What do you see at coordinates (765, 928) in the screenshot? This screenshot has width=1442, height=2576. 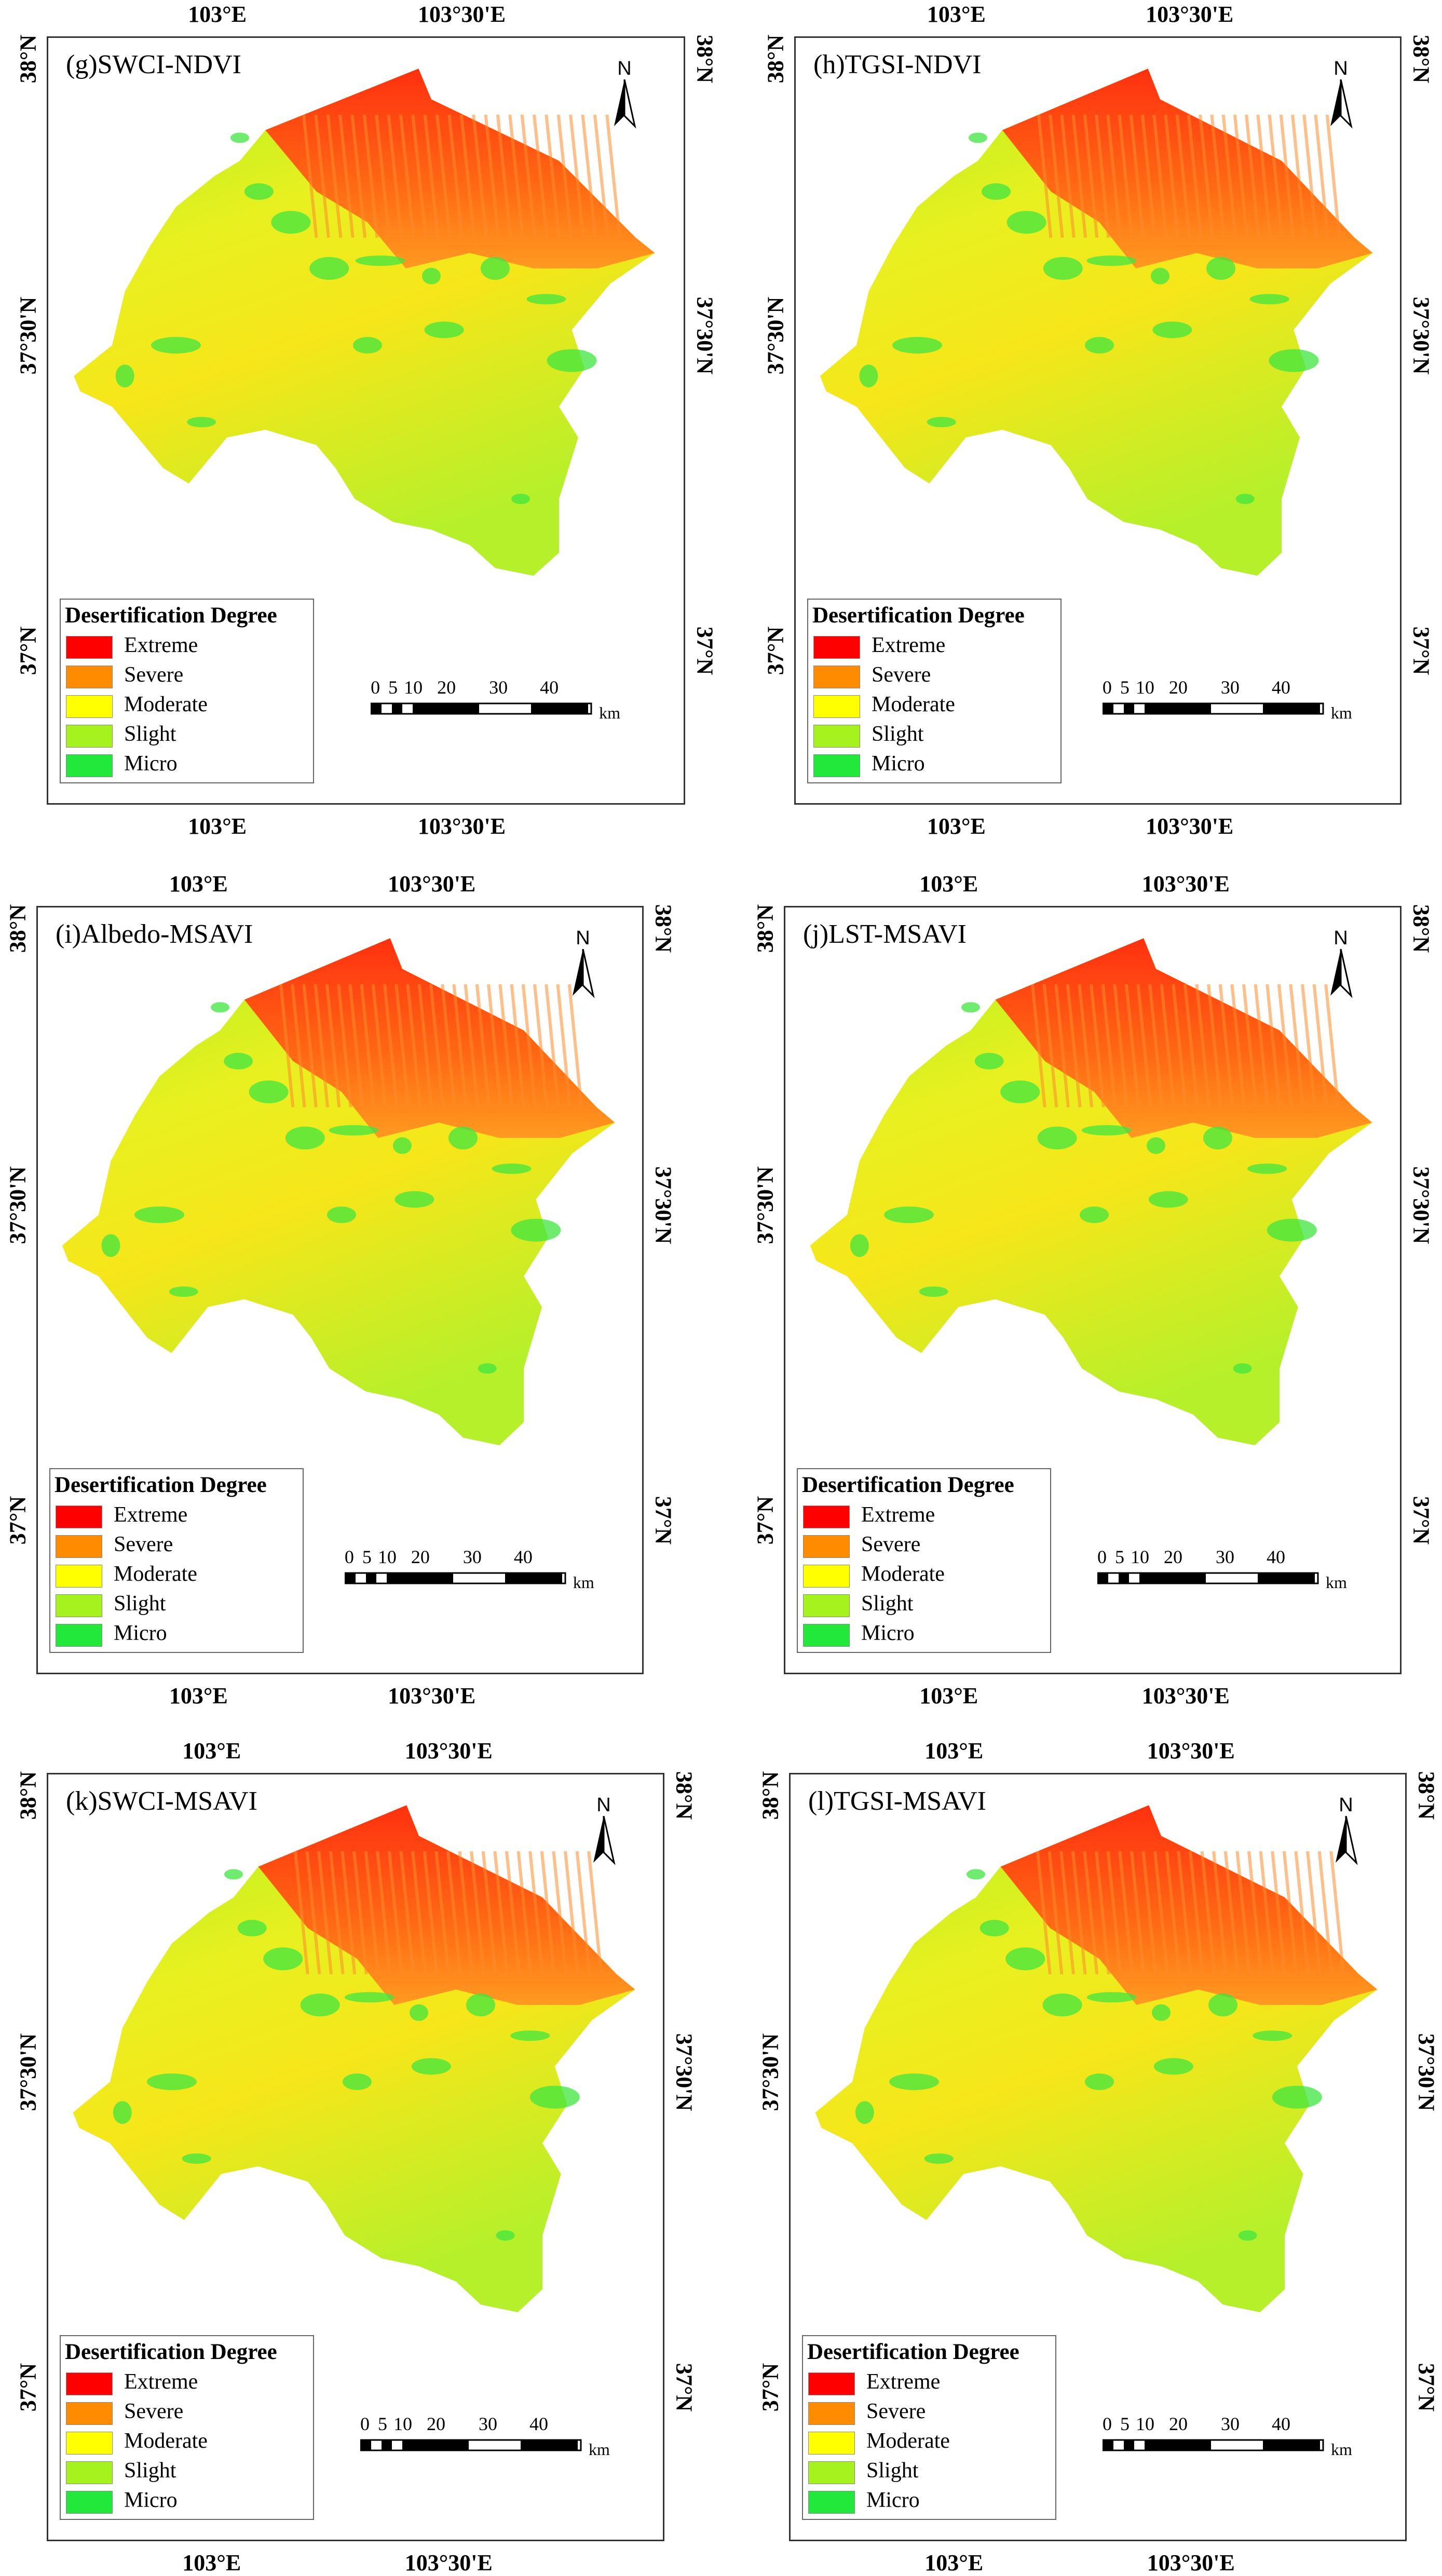 I see `lat-label-left: 38°N` at bounding box center [765, 928].